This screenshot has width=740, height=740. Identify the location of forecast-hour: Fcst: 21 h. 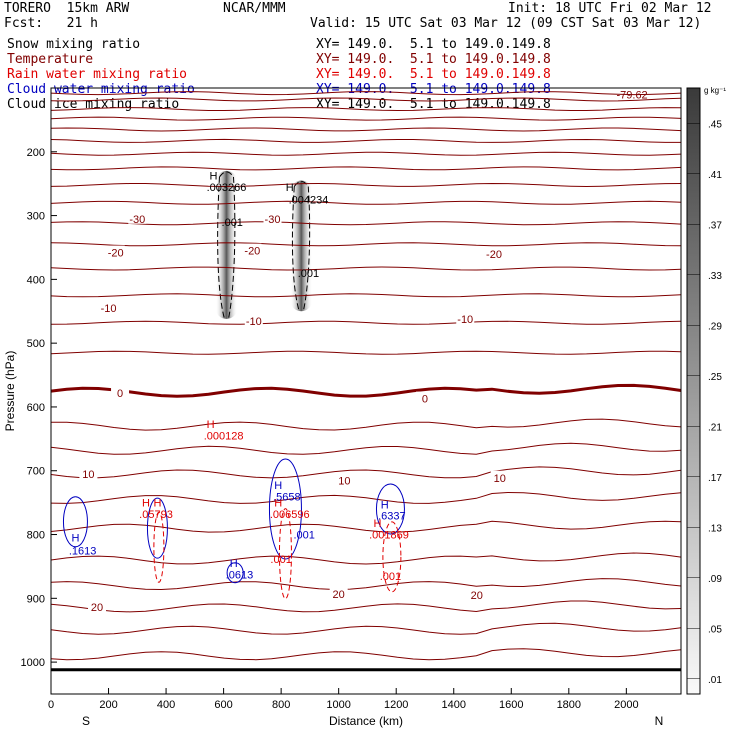
(51, 23).